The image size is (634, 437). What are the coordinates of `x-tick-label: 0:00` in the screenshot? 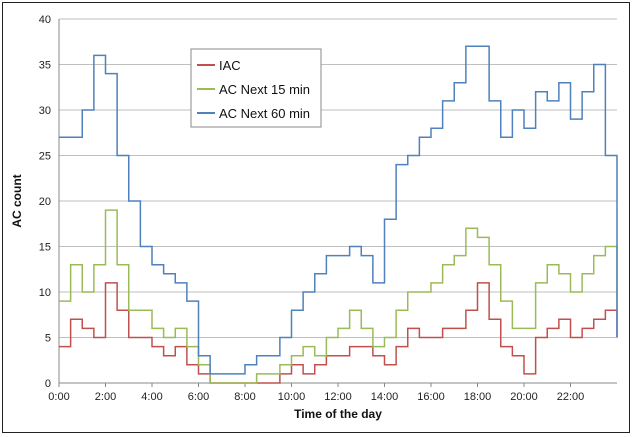 It's located at (58, 397).